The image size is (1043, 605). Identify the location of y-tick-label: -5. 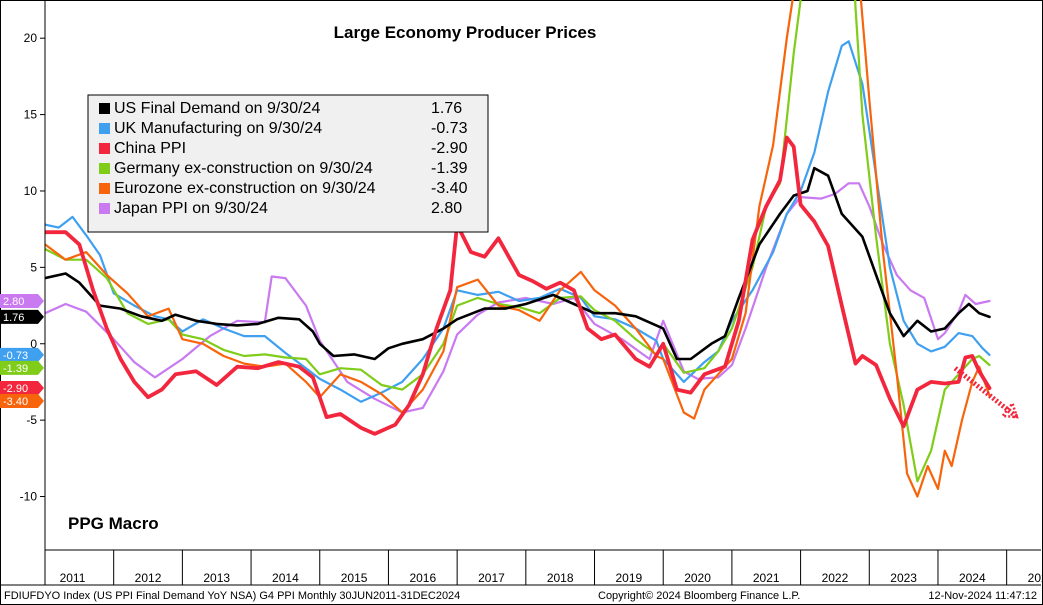
(31, 420).